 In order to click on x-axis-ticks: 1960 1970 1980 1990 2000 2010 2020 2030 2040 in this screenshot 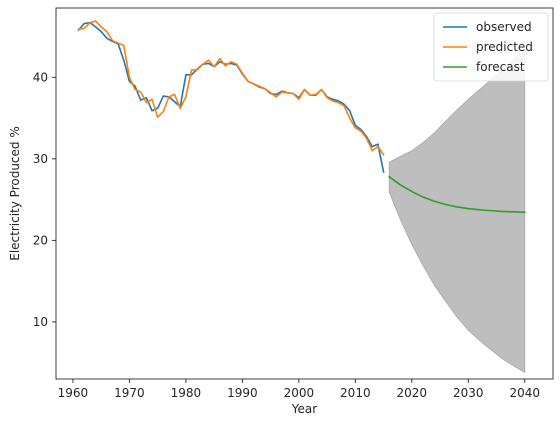, I will do `click(299, 389)`.